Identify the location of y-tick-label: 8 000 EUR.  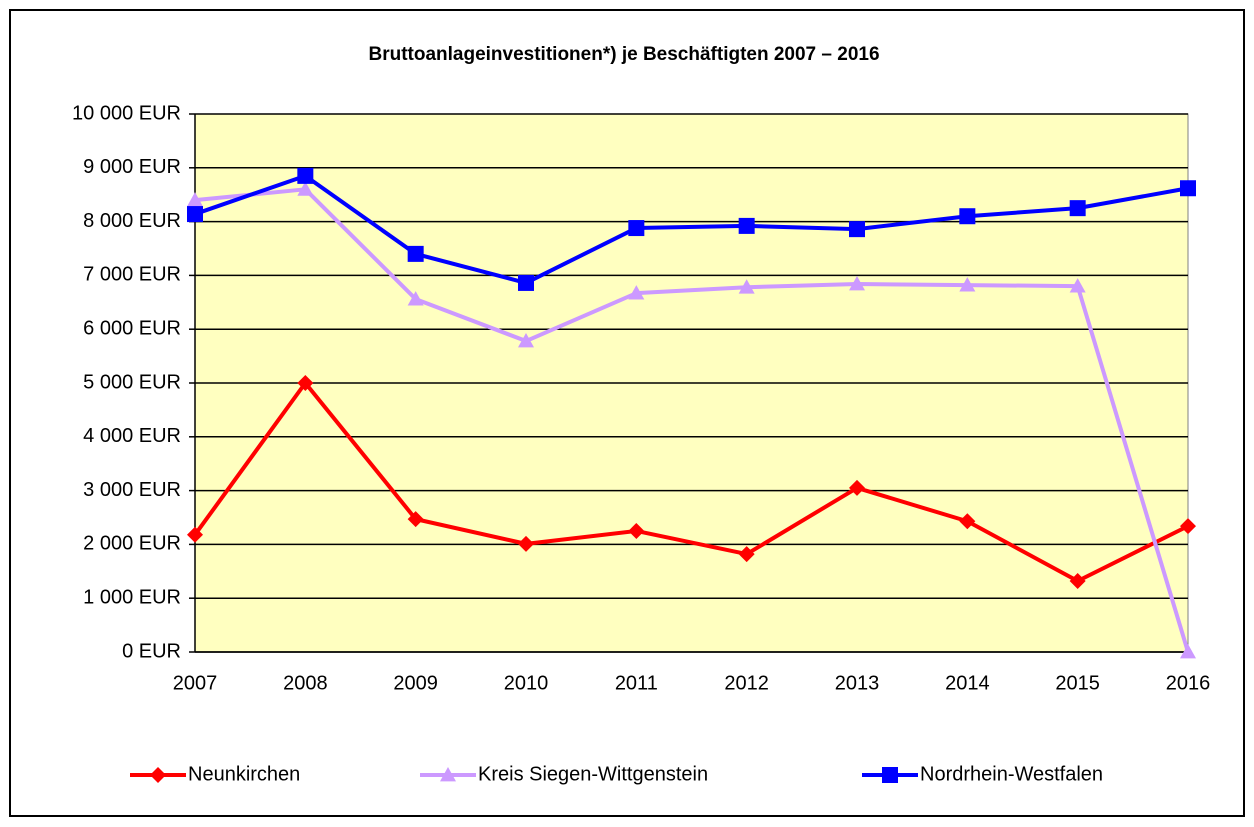
(132, 221).